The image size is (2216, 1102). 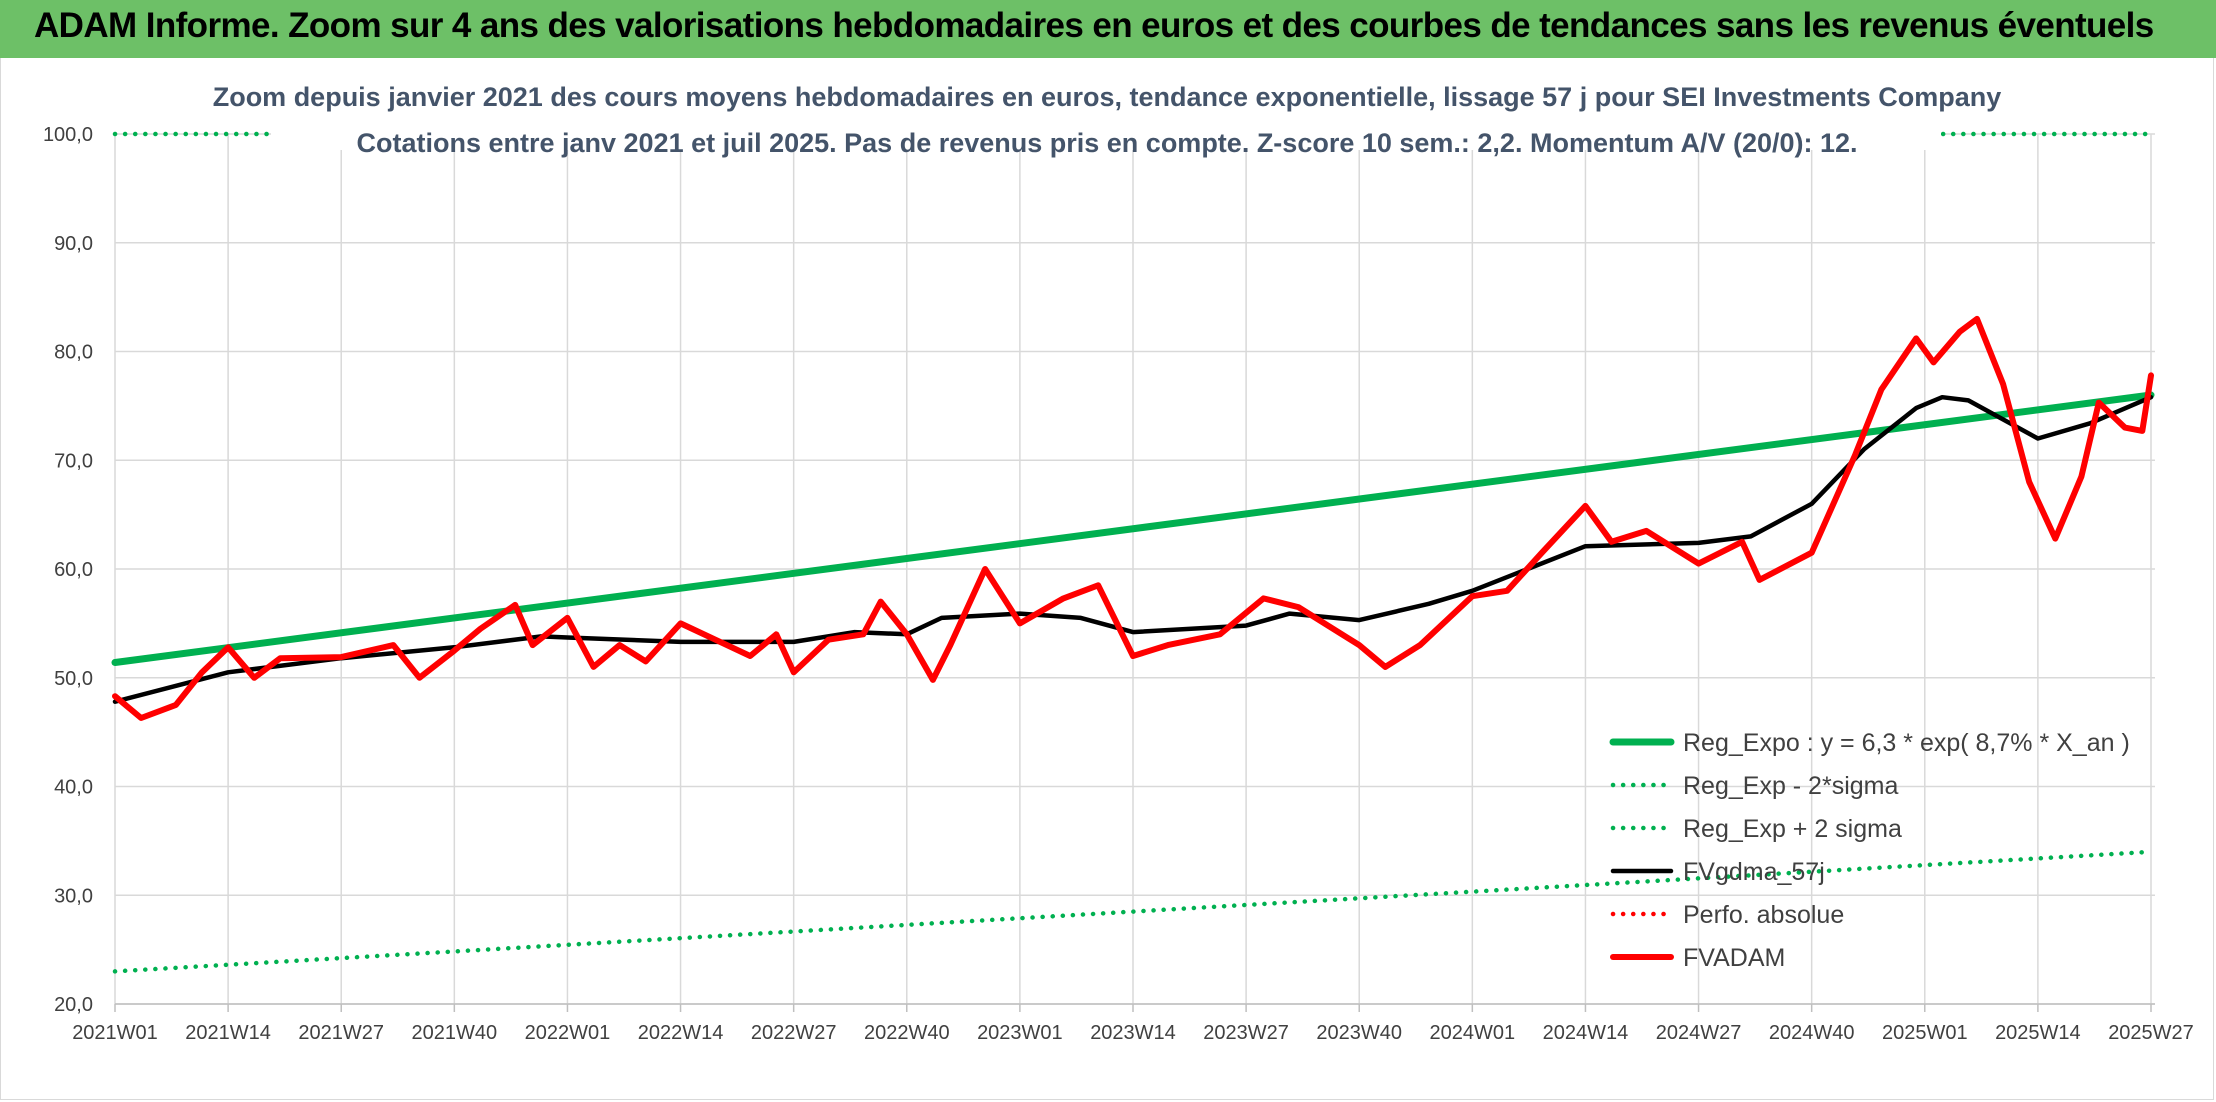 I want to click on legend-entry: Perfo. absolue, so click(x=1763, y=915).